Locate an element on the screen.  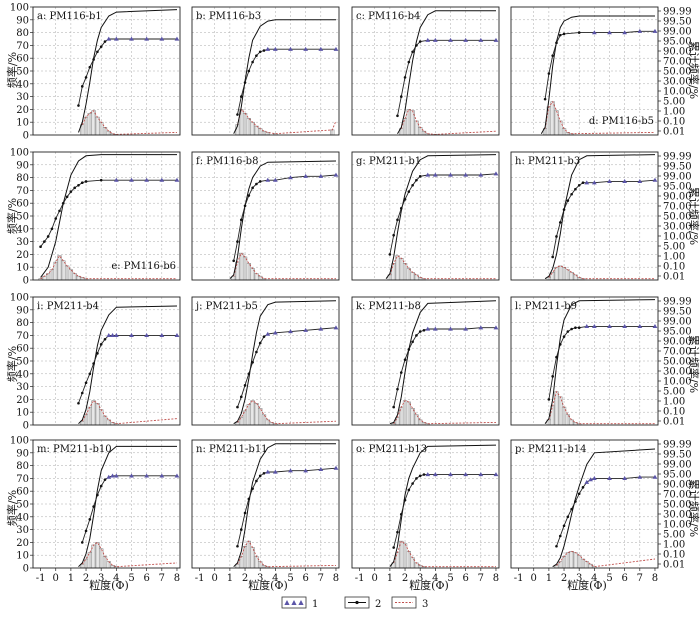
panel-label: f: PM116-b8 is located at coordinates (227, 161).